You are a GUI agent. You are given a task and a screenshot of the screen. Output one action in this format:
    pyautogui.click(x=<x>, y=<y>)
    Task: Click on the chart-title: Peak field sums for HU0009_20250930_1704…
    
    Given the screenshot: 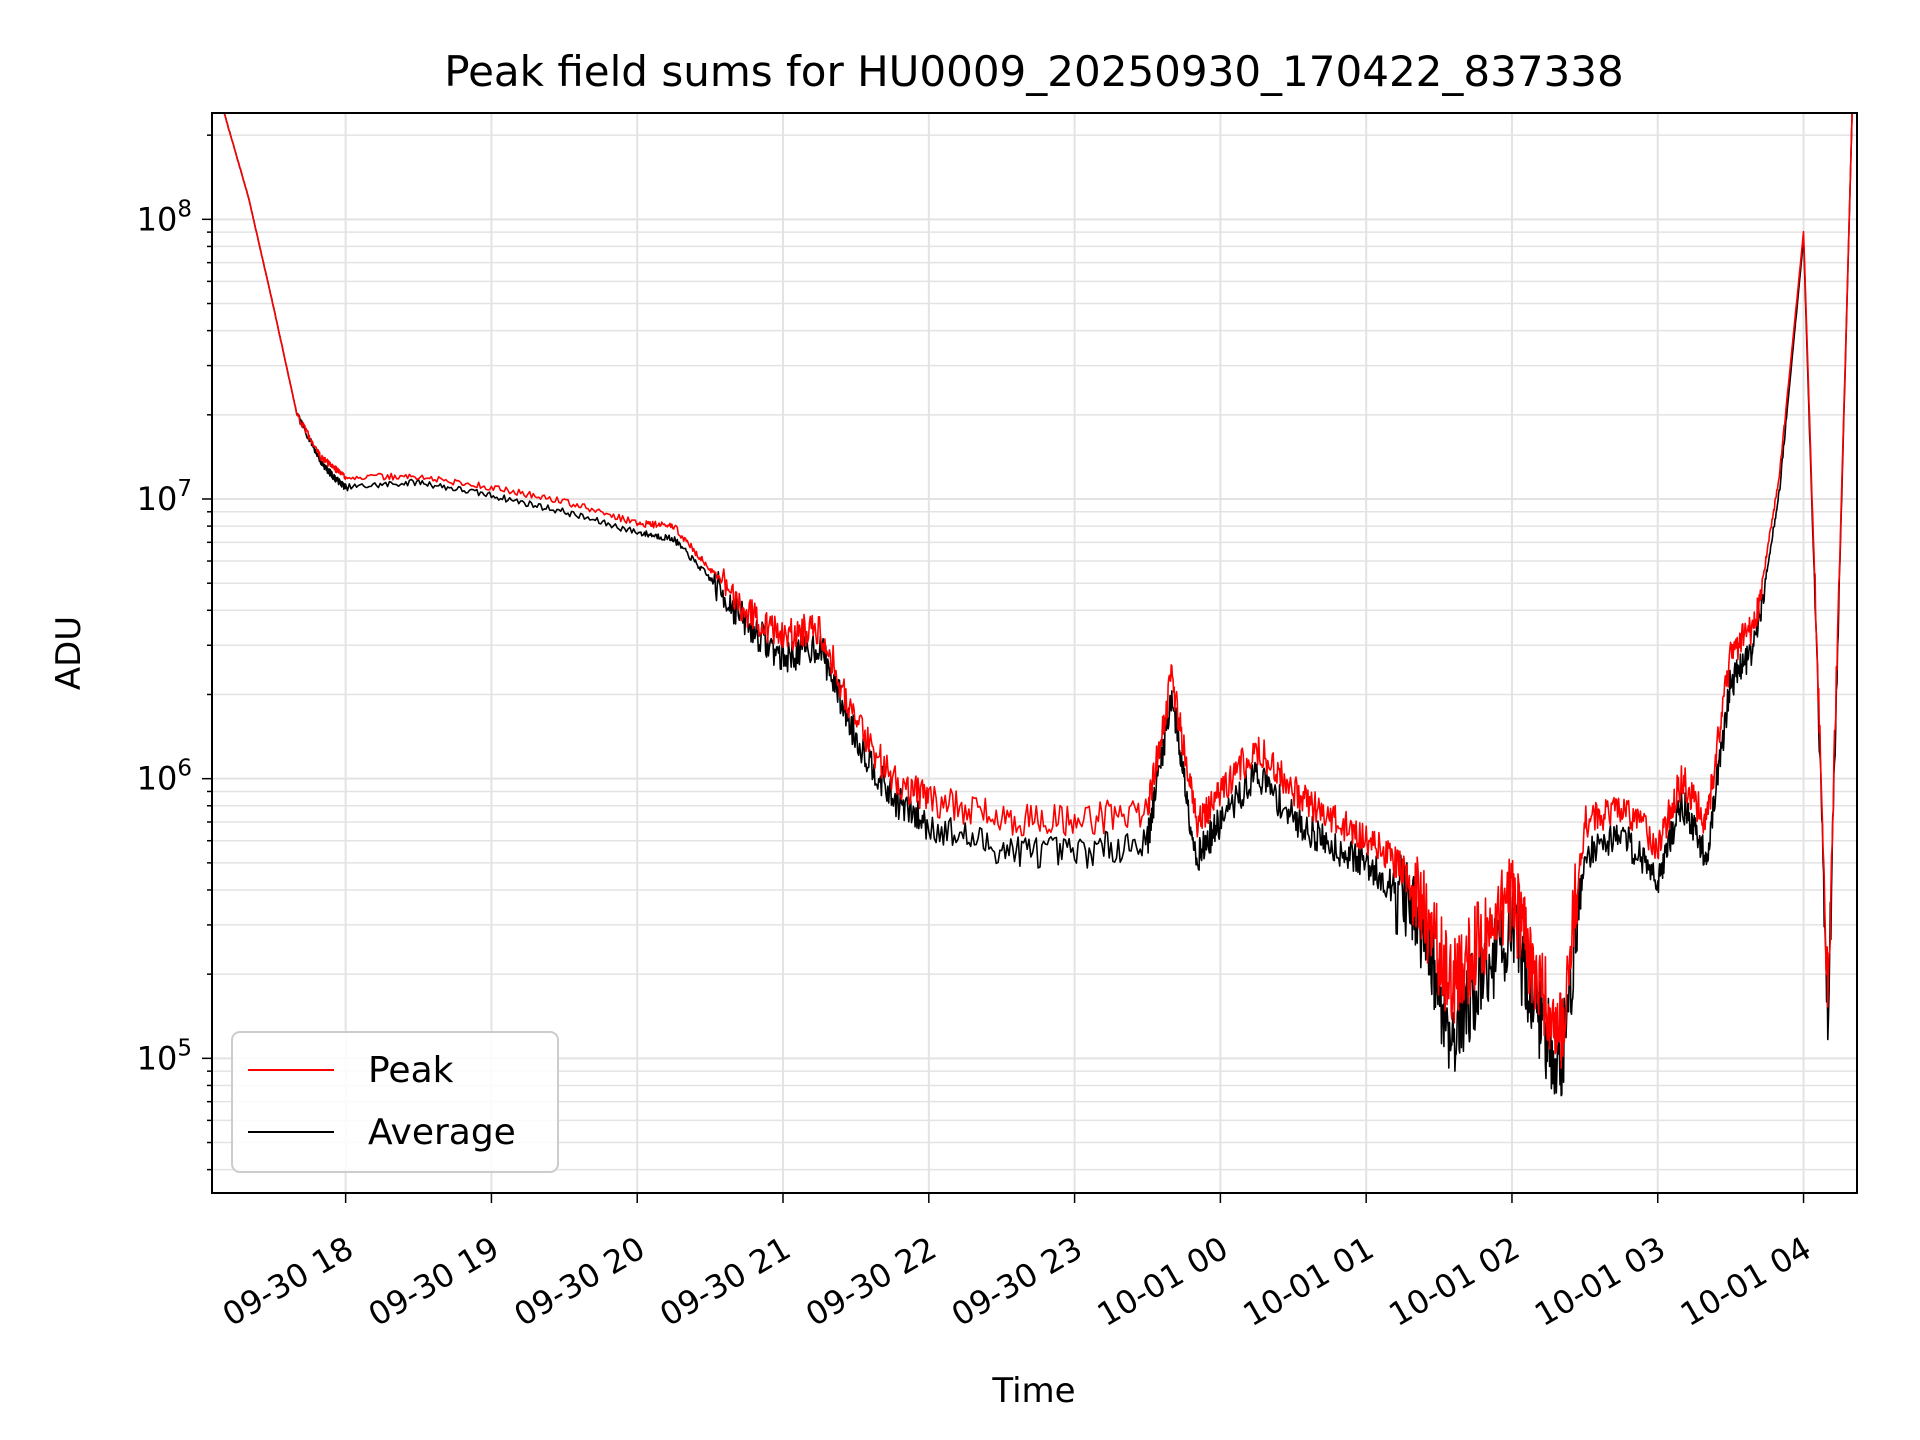 What is the action you would take?
    pyautogui.click(x=1033, y=71)
    